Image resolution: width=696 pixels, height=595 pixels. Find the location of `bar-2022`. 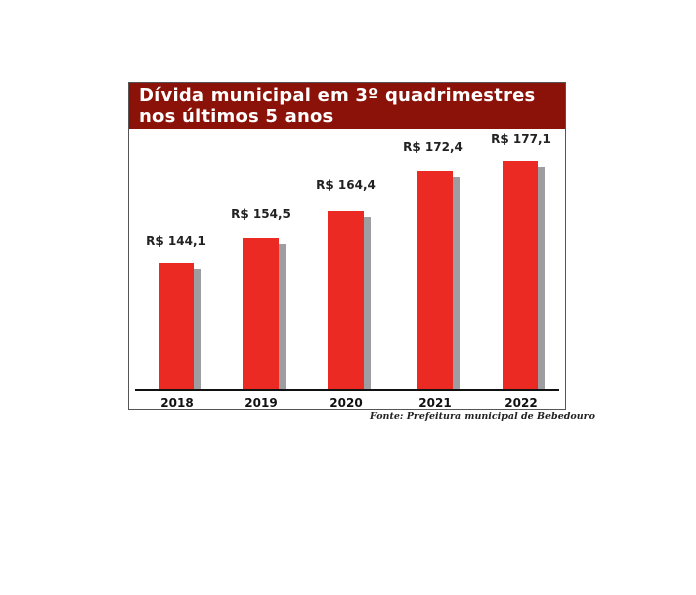

bar-2022 is located at coordinates (520, 275).